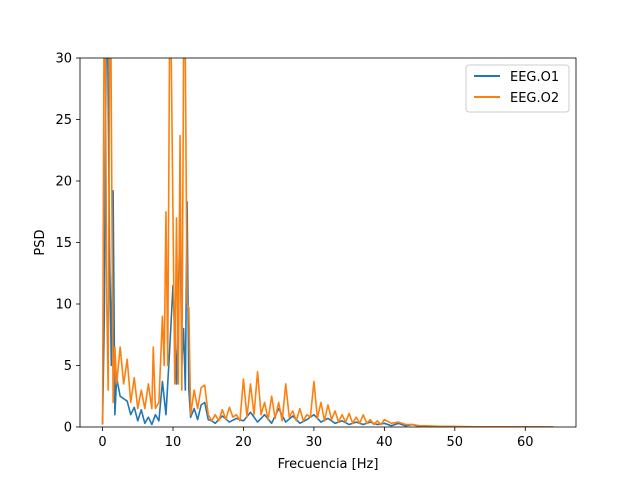 The image size is (640, 480). What do you see at coordinates (68, 428) in the screenshot?
I see `y-tick-label: 0` at bounding box center [68, 428].